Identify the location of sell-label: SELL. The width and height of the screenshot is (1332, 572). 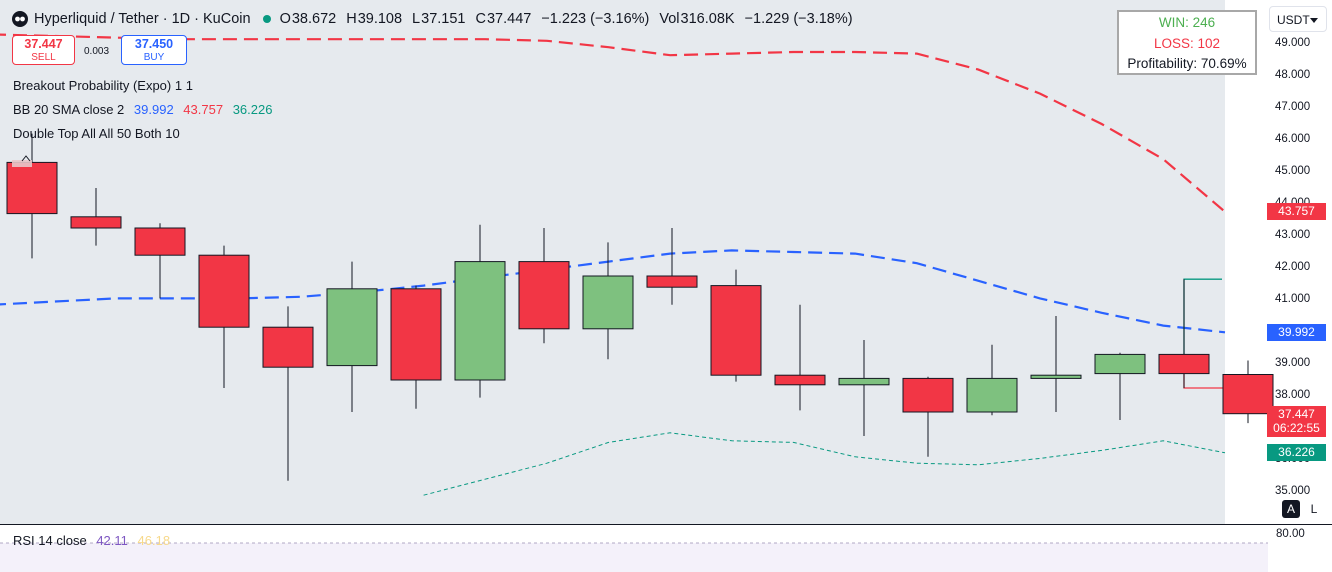
(43, 57).